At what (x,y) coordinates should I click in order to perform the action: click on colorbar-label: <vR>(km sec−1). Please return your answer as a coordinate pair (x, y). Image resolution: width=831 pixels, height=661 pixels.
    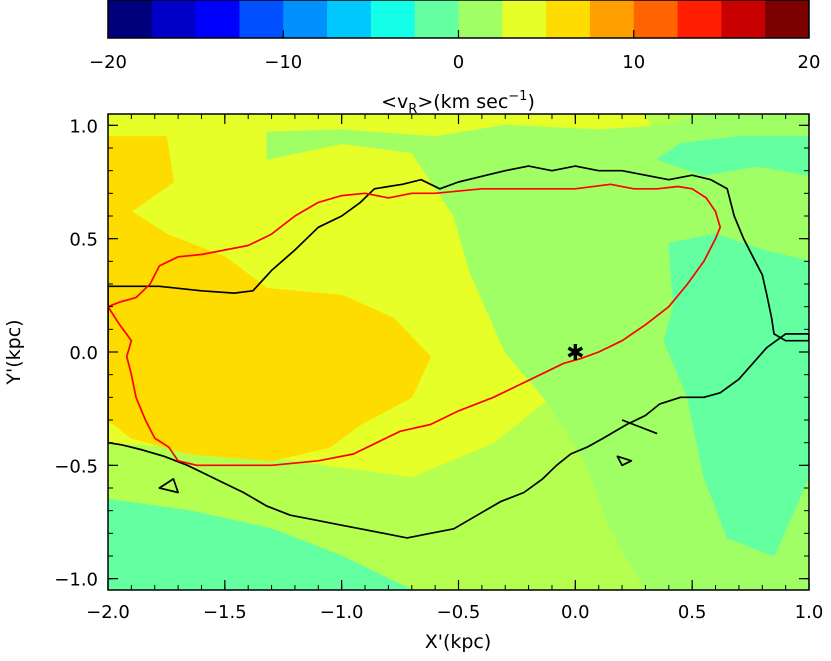
    Looking at the image, I should click on (458, 103).